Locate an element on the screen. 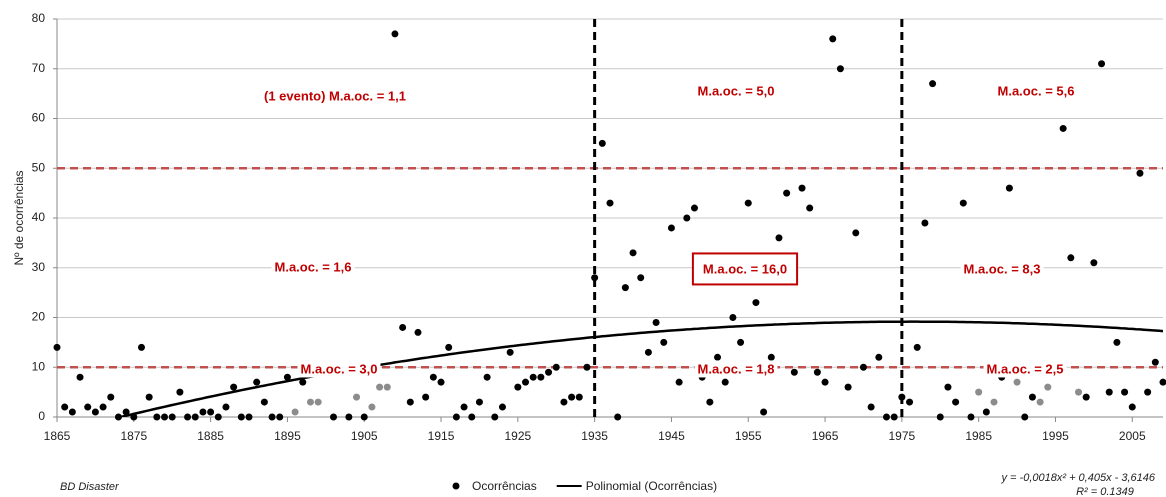  x-tick-label: 1975 is located at coordinates (902, 436).